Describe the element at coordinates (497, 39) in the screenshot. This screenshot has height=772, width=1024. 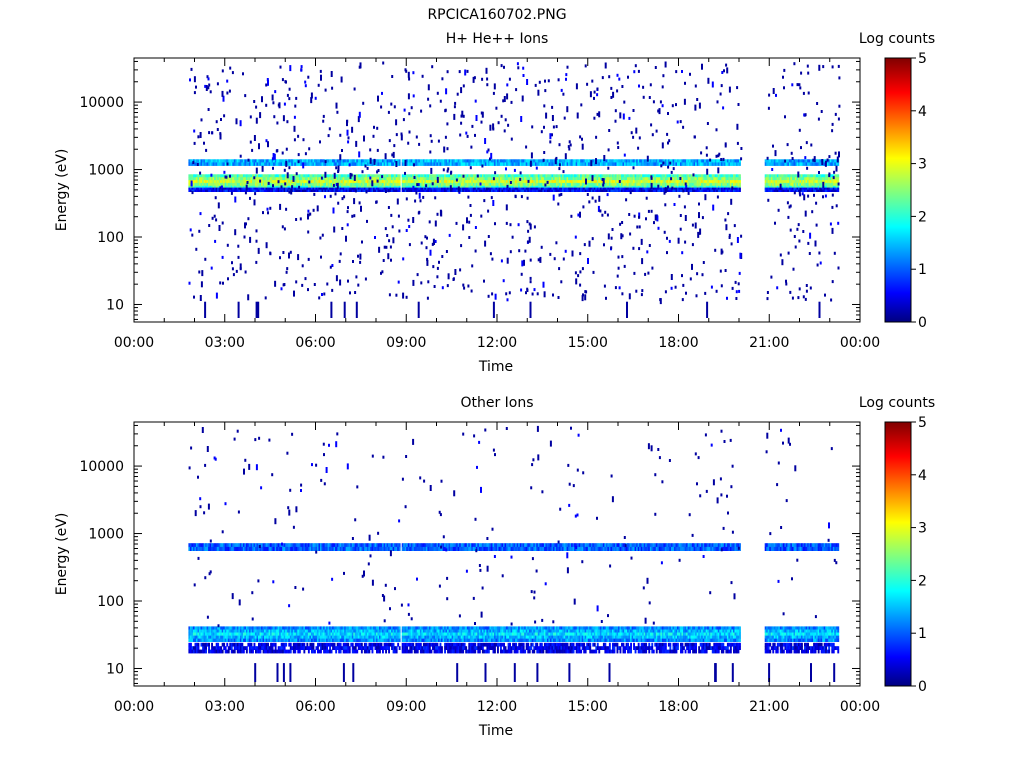
I see `panel-title: H+ He++ Ions` at that location.